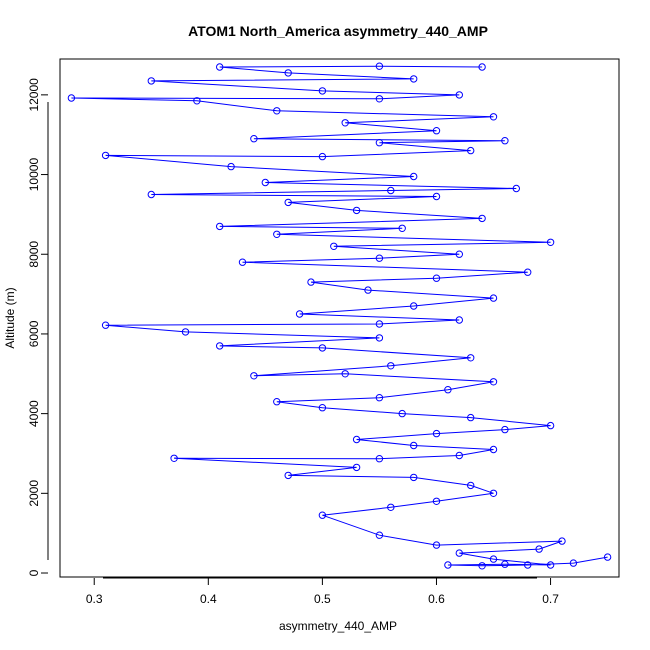 This screenshot has height=650, width=650. Describe the element at coordinates (338, 31) in the screenshot. I see `chart-title: ATOM1 North_America asymmetry_440_AMP` at that location.